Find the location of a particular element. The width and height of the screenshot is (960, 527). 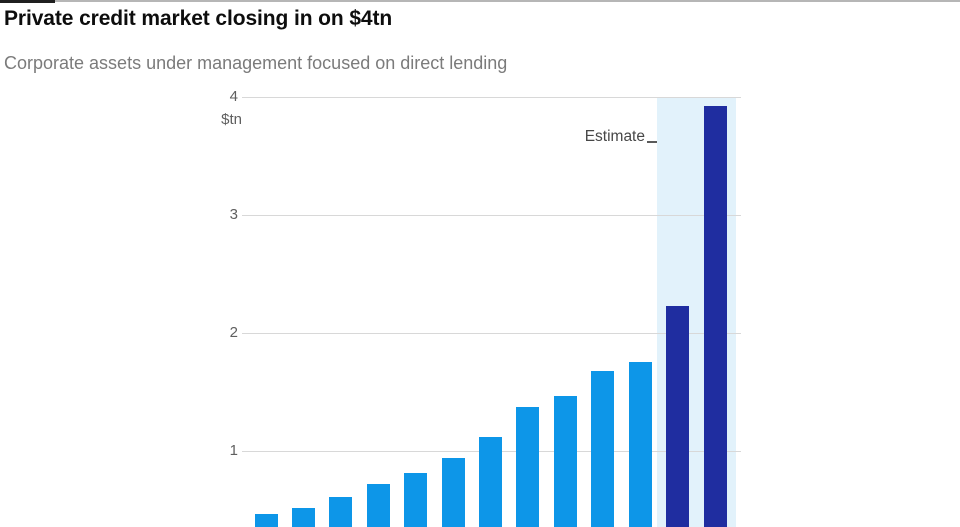

y-axis-unit-label: $tn is located at coordinates (231, 119).